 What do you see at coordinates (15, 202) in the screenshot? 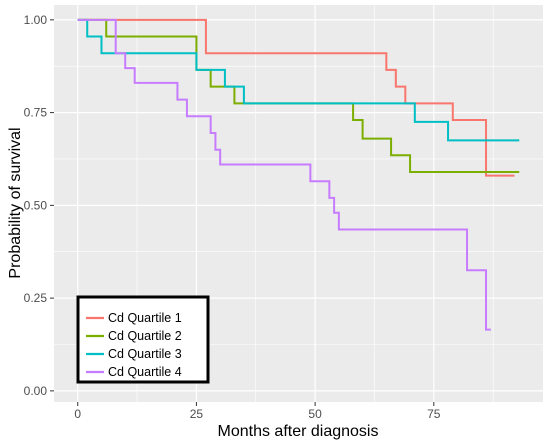
I see `y-axis-title: Probability of survival` at bounding box center [15, 202].